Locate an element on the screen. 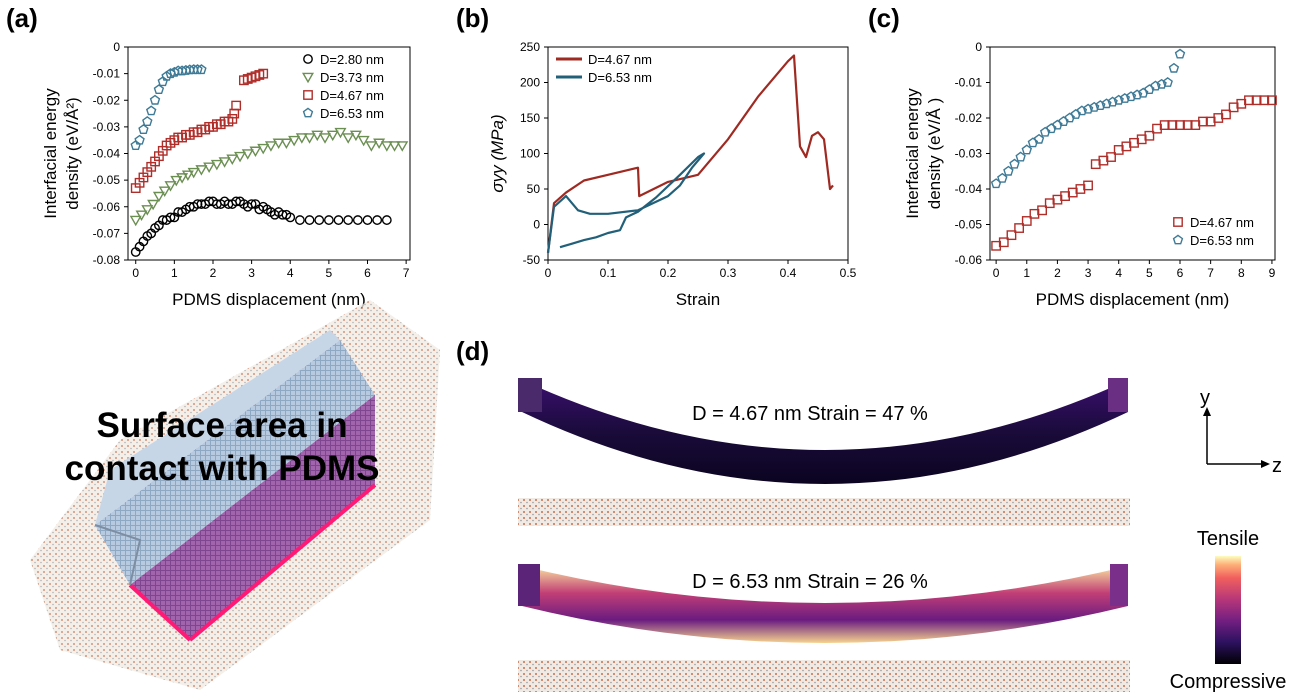 The width and height of the screenshot is (1290, 695). y-axis-label-line: Interfacial energy is located at coordinates (912, 153).